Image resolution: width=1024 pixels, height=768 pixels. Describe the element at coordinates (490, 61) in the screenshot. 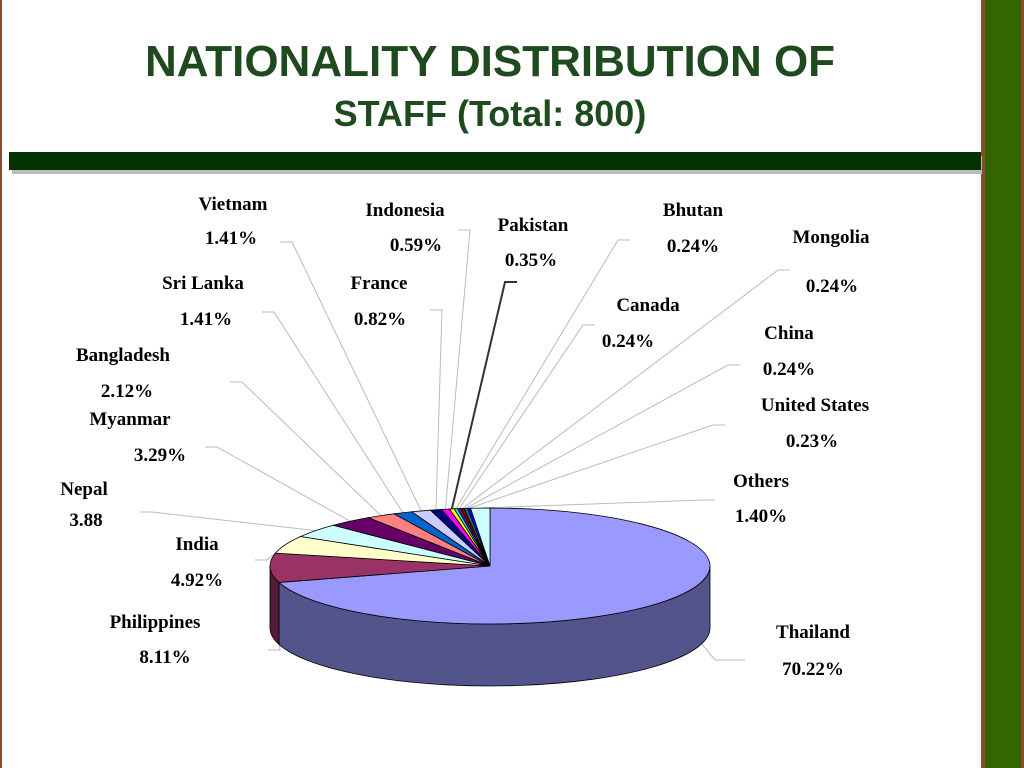

I see `chart-title: NATIONALITY DISTRIBUTION OF` at that location.